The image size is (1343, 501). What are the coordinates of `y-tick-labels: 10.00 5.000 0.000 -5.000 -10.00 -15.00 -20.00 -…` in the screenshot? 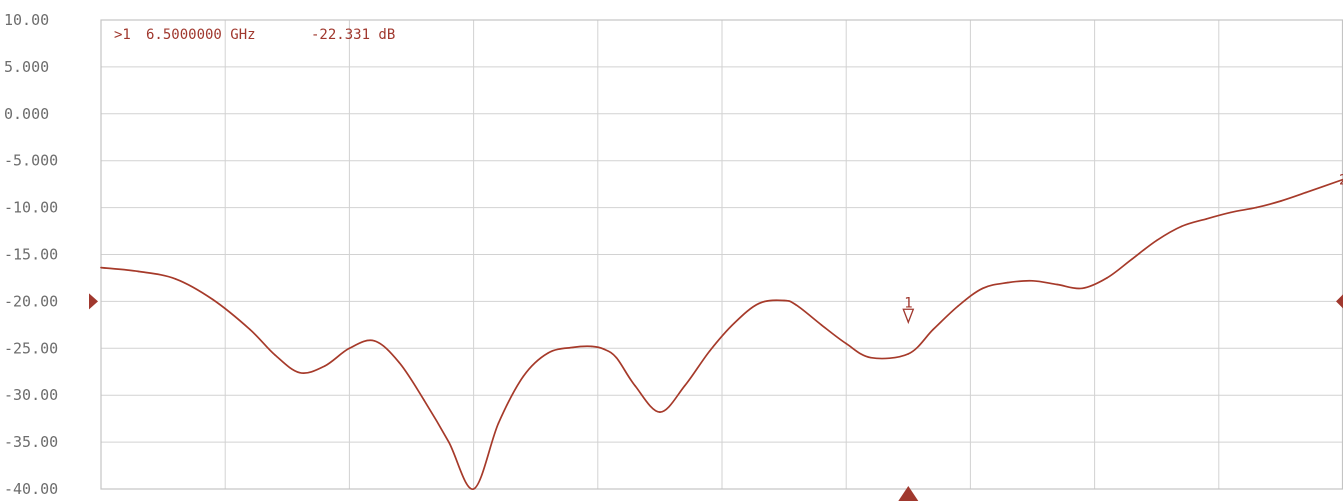 It's located at (31, 254).